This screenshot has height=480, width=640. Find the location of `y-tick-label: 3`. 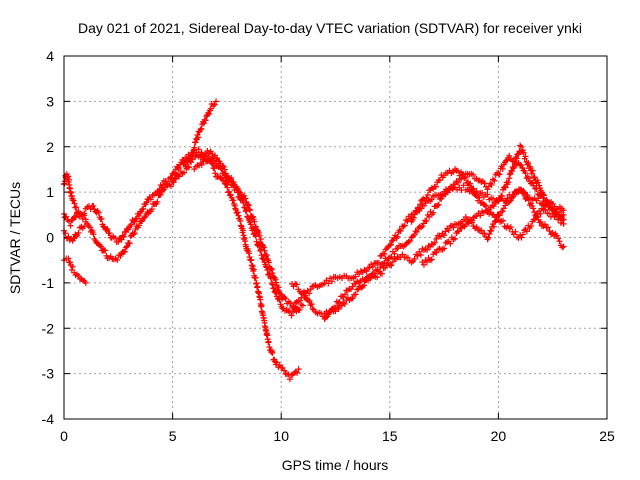

y-tick-label: 3 is located at coordinates (50, 101).